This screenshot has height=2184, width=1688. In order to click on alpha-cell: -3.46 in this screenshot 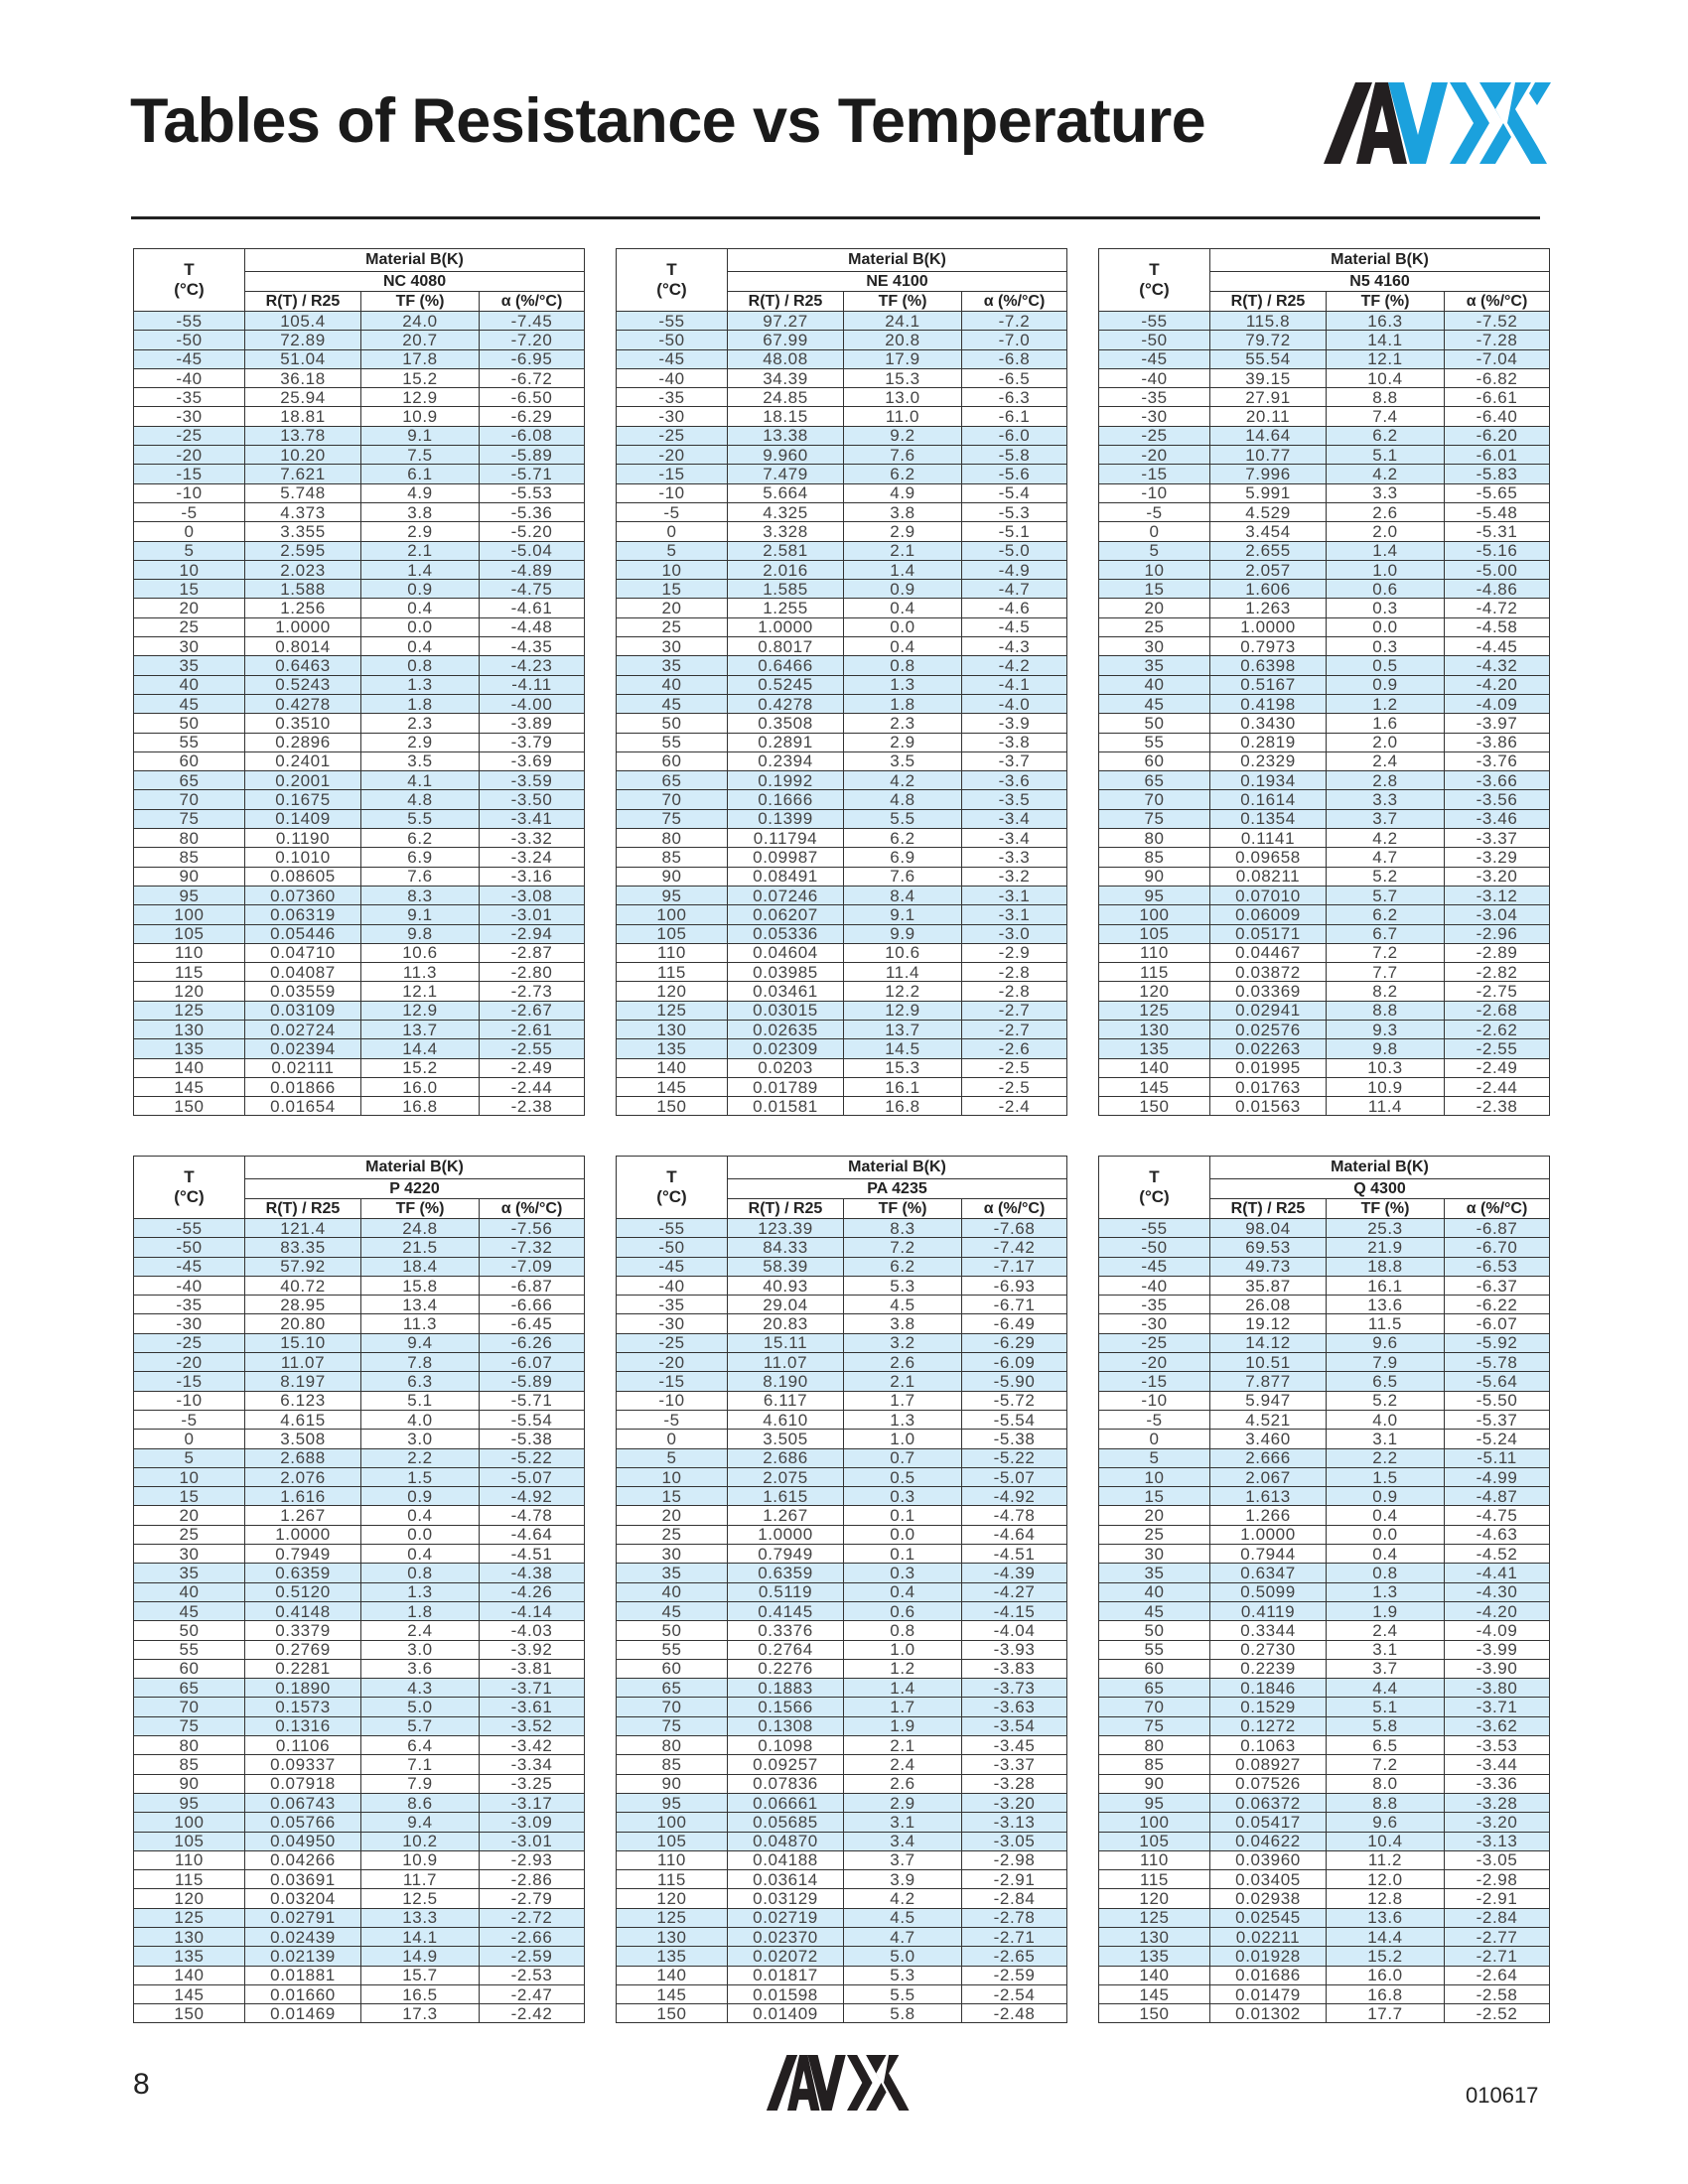, I will do `click(1497, 819)`.